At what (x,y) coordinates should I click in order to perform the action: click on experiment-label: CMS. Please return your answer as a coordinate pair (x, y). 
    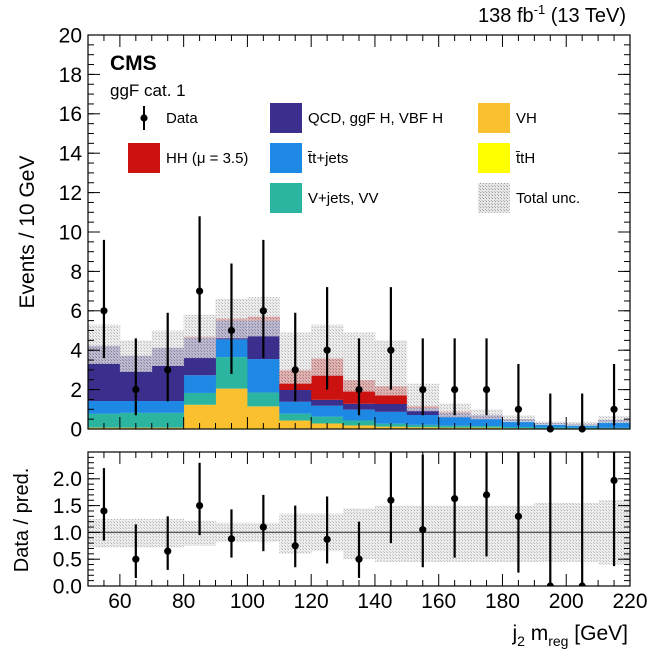
    Looking at the image, I should click on (133, 63).